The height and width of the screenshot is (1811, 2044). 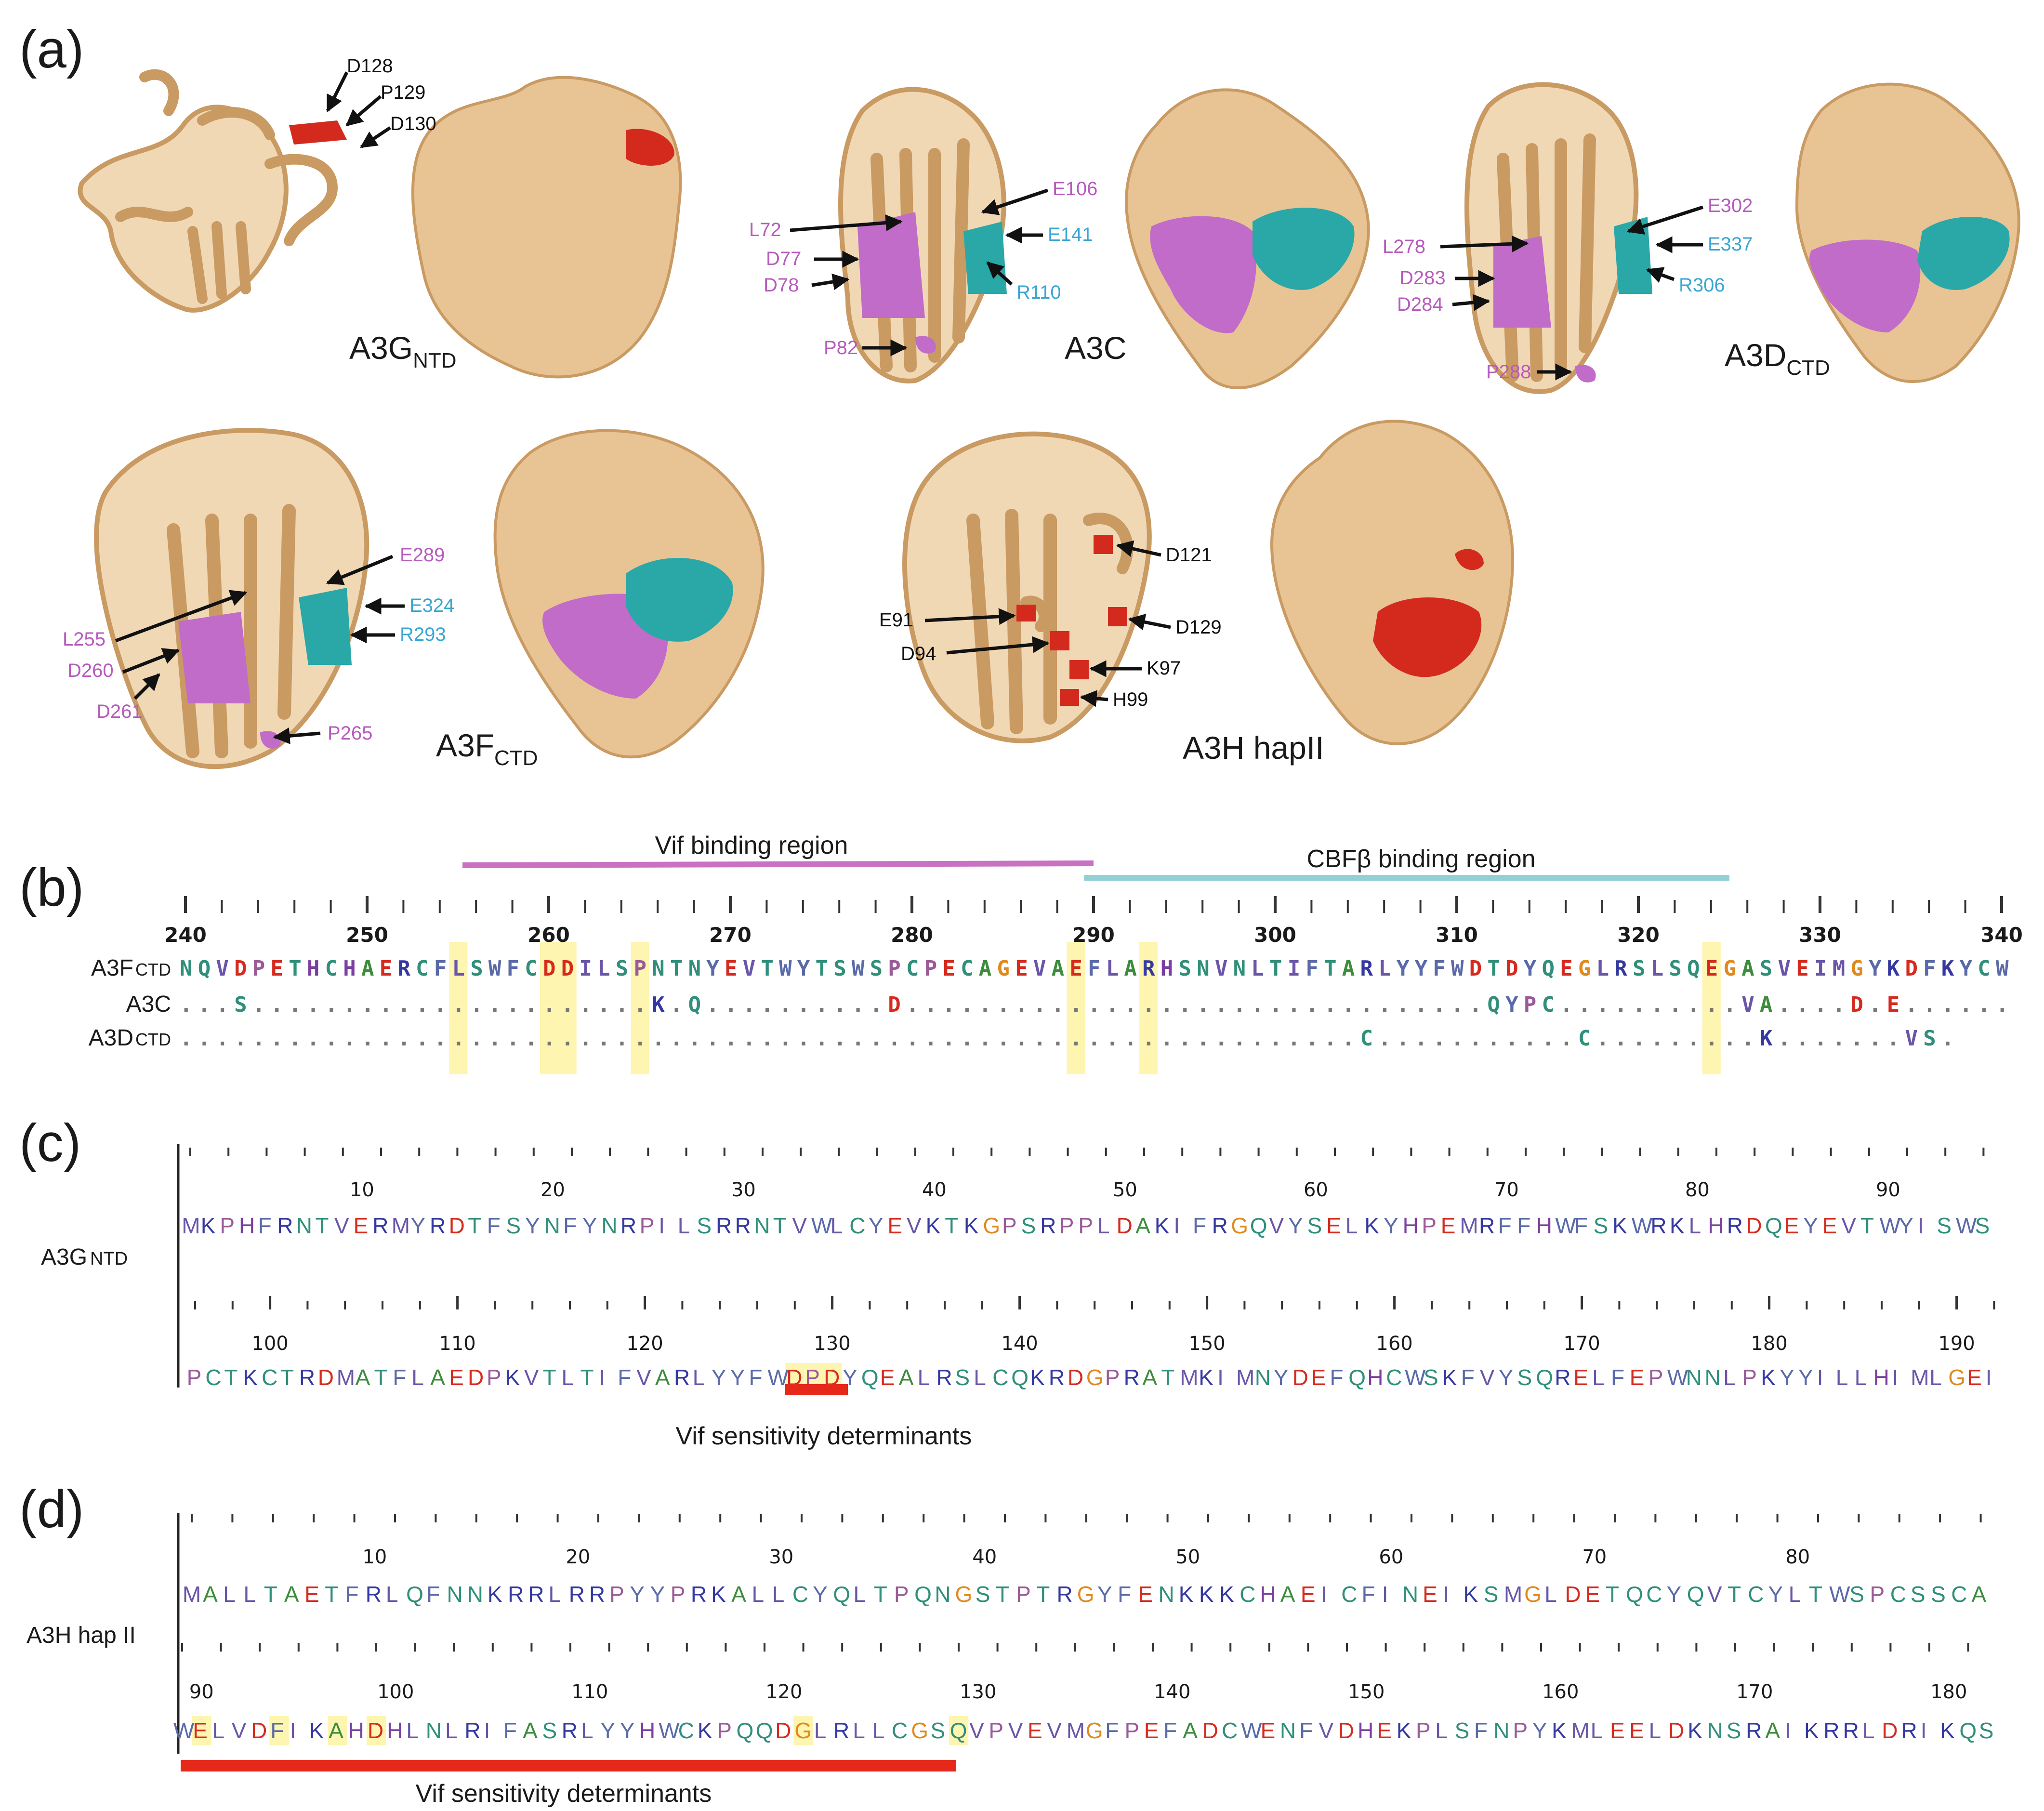 I want to click on residue-h99: H99, so click(x=1130, y=700).